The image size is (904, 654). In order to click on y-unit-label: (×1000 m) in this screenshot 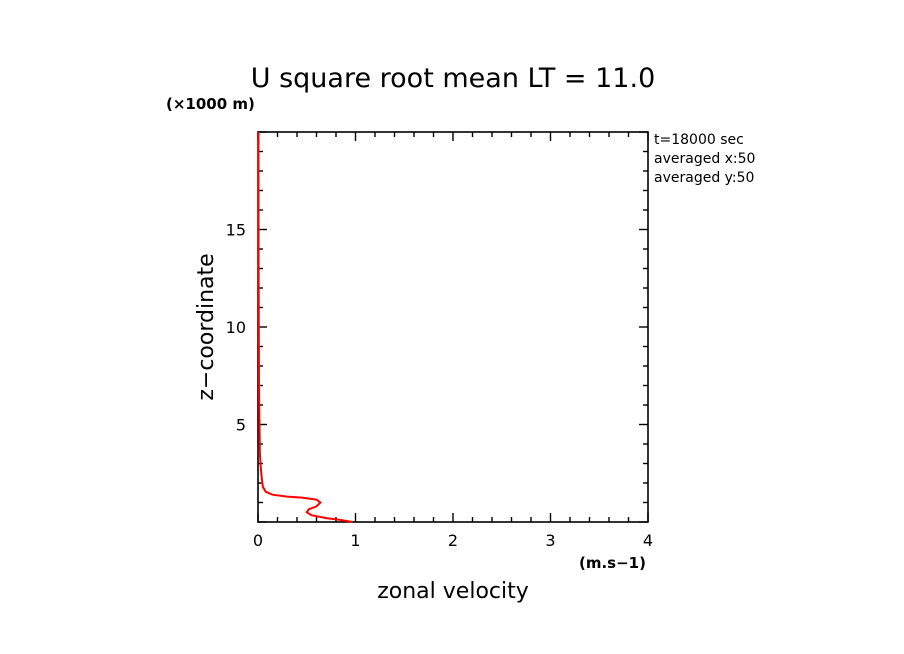, I will do `click(210, 104)`.